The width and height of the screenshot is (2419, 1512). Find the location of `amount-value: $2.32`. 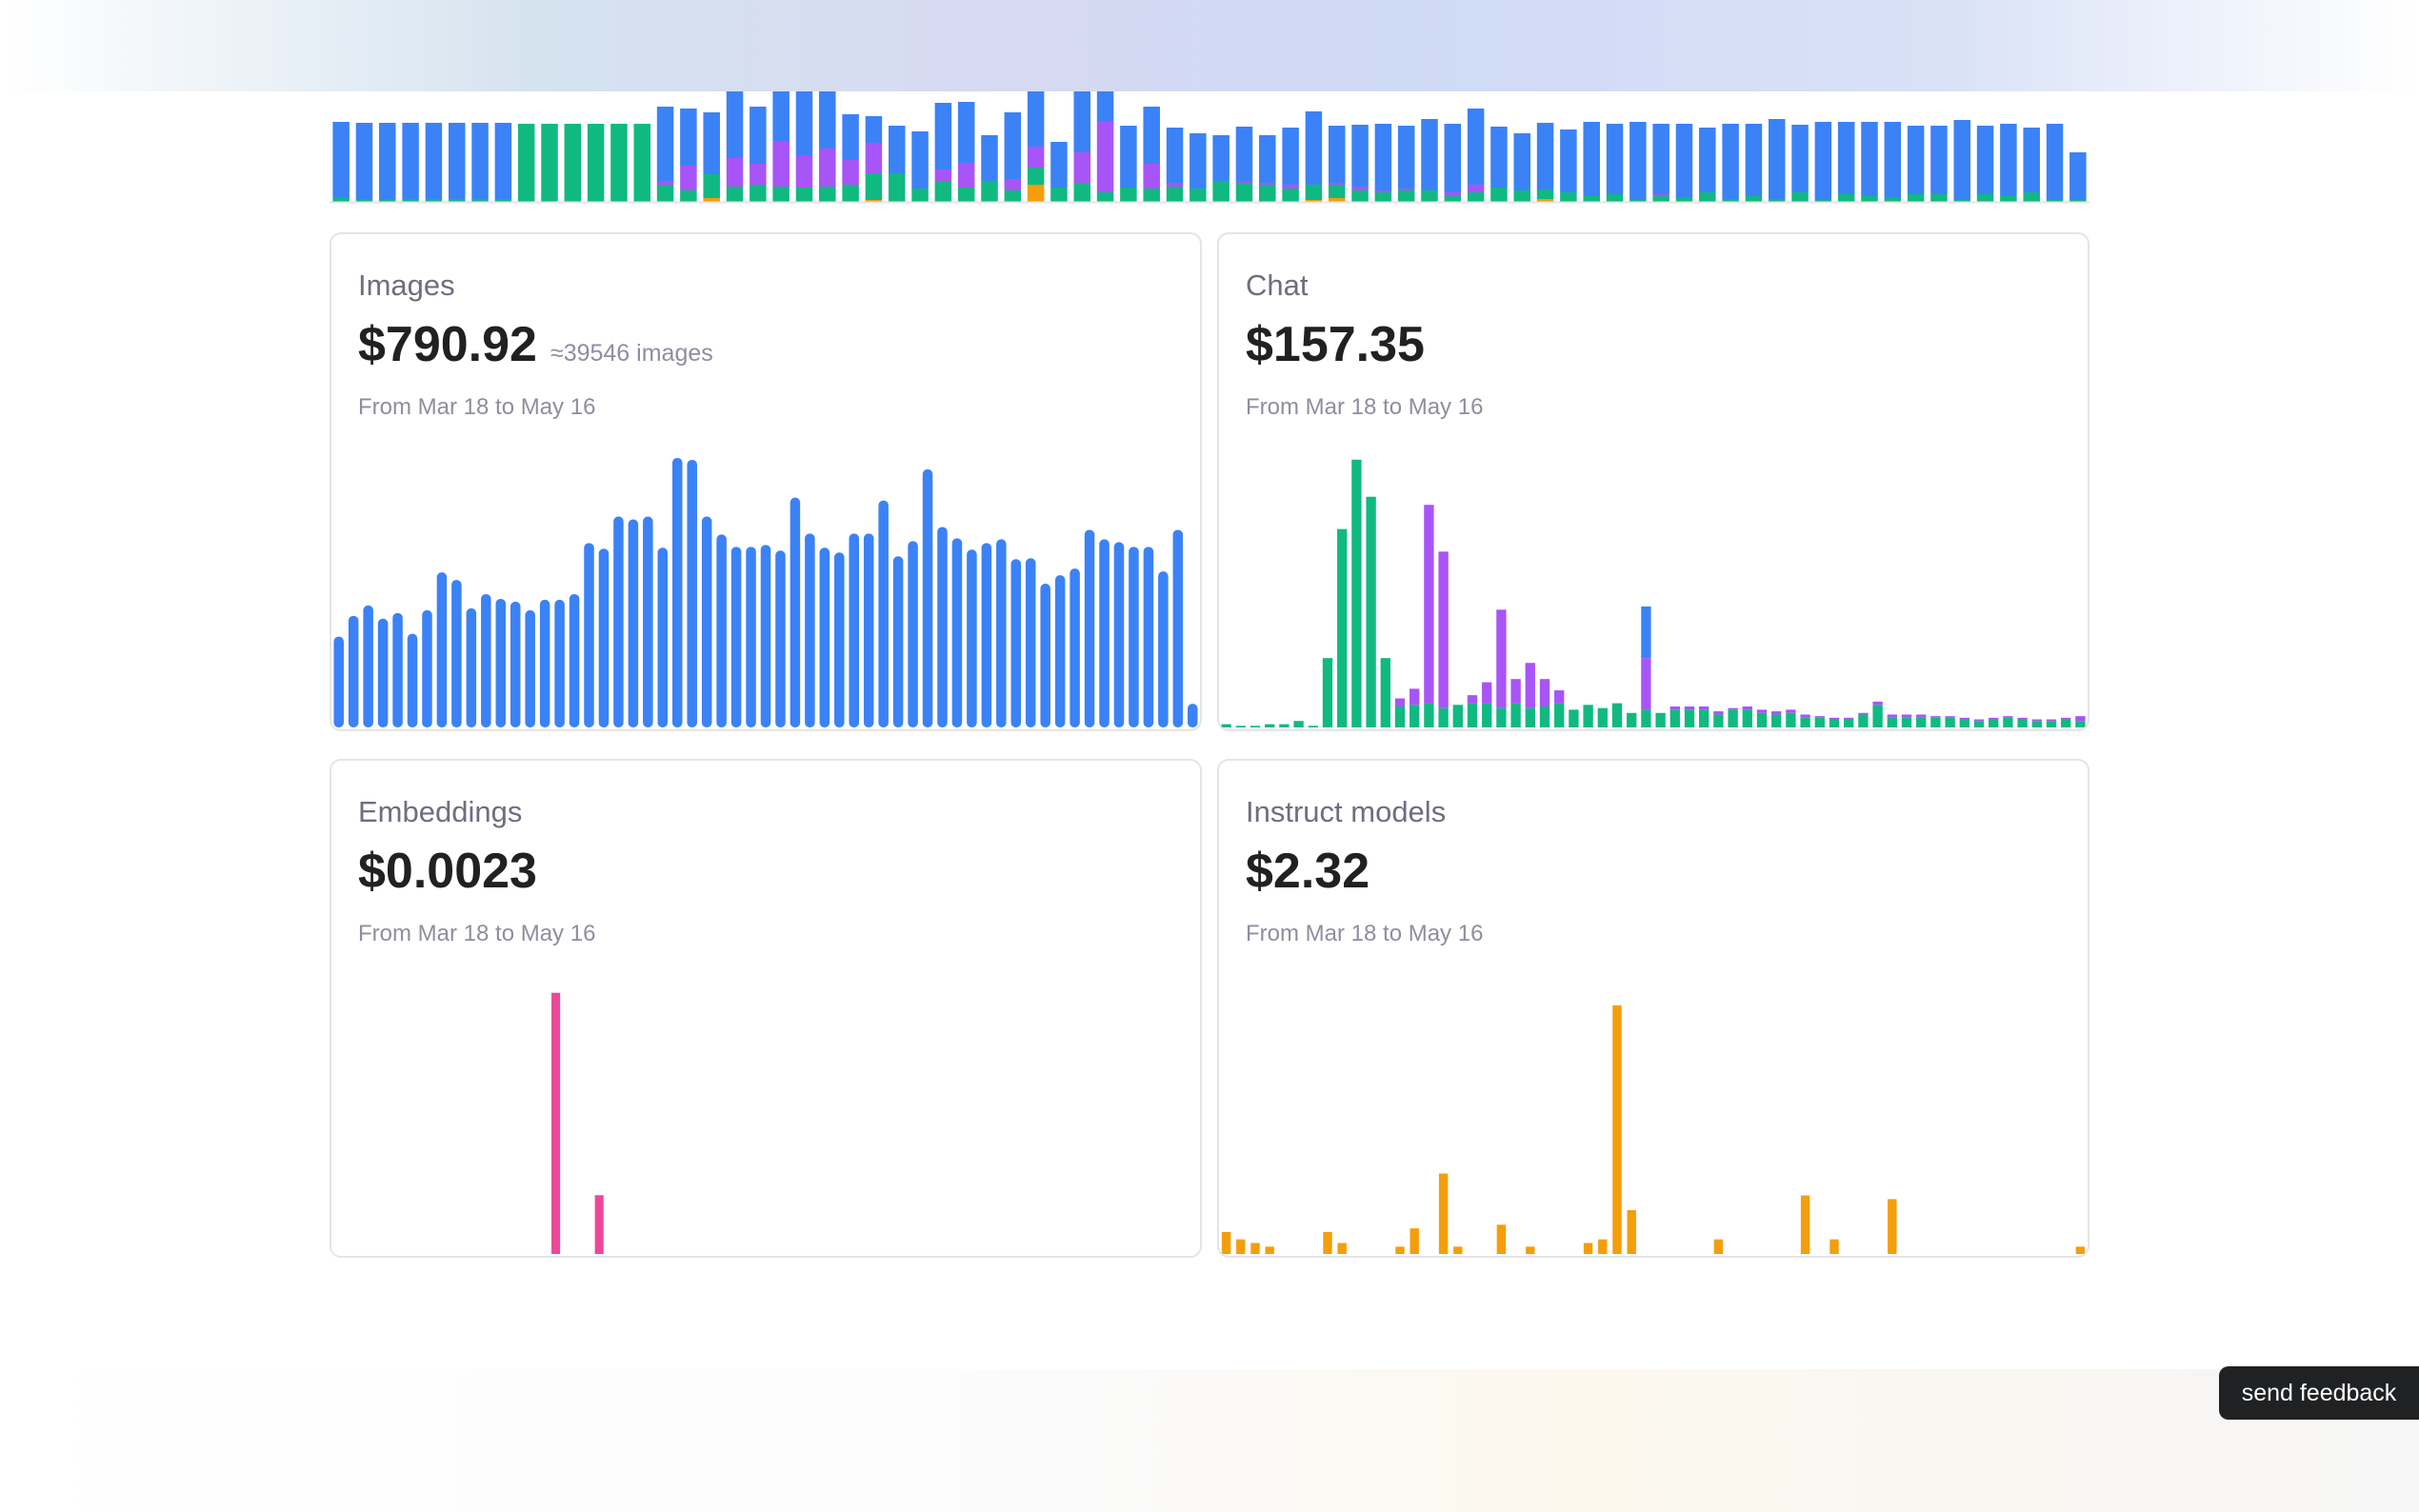

amount-value: $2.32 is located at coordinates (1308, 871).